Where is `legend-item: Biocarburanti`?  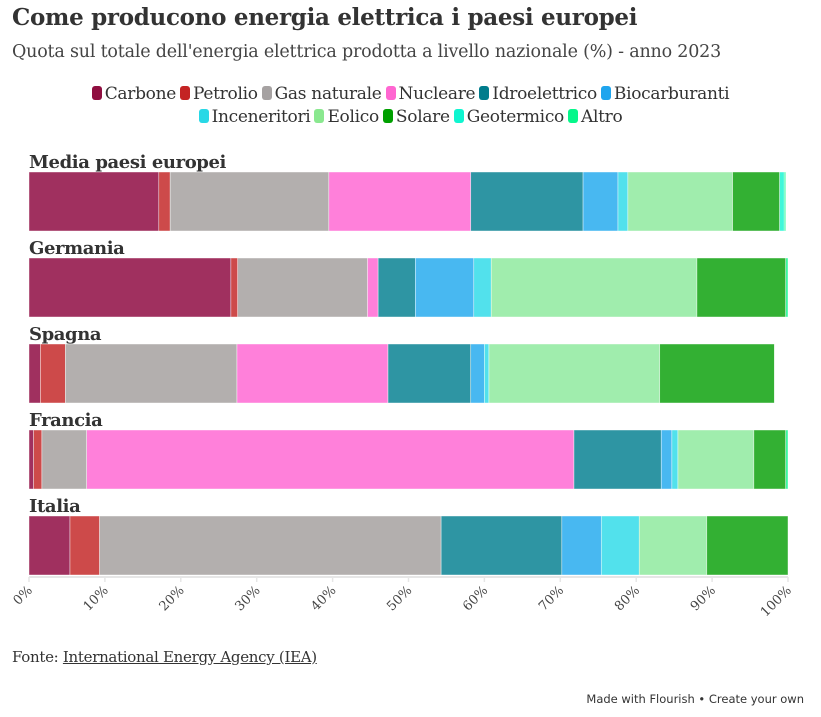 legend-item: Biocarburanti is located at coordinates (665, 94).